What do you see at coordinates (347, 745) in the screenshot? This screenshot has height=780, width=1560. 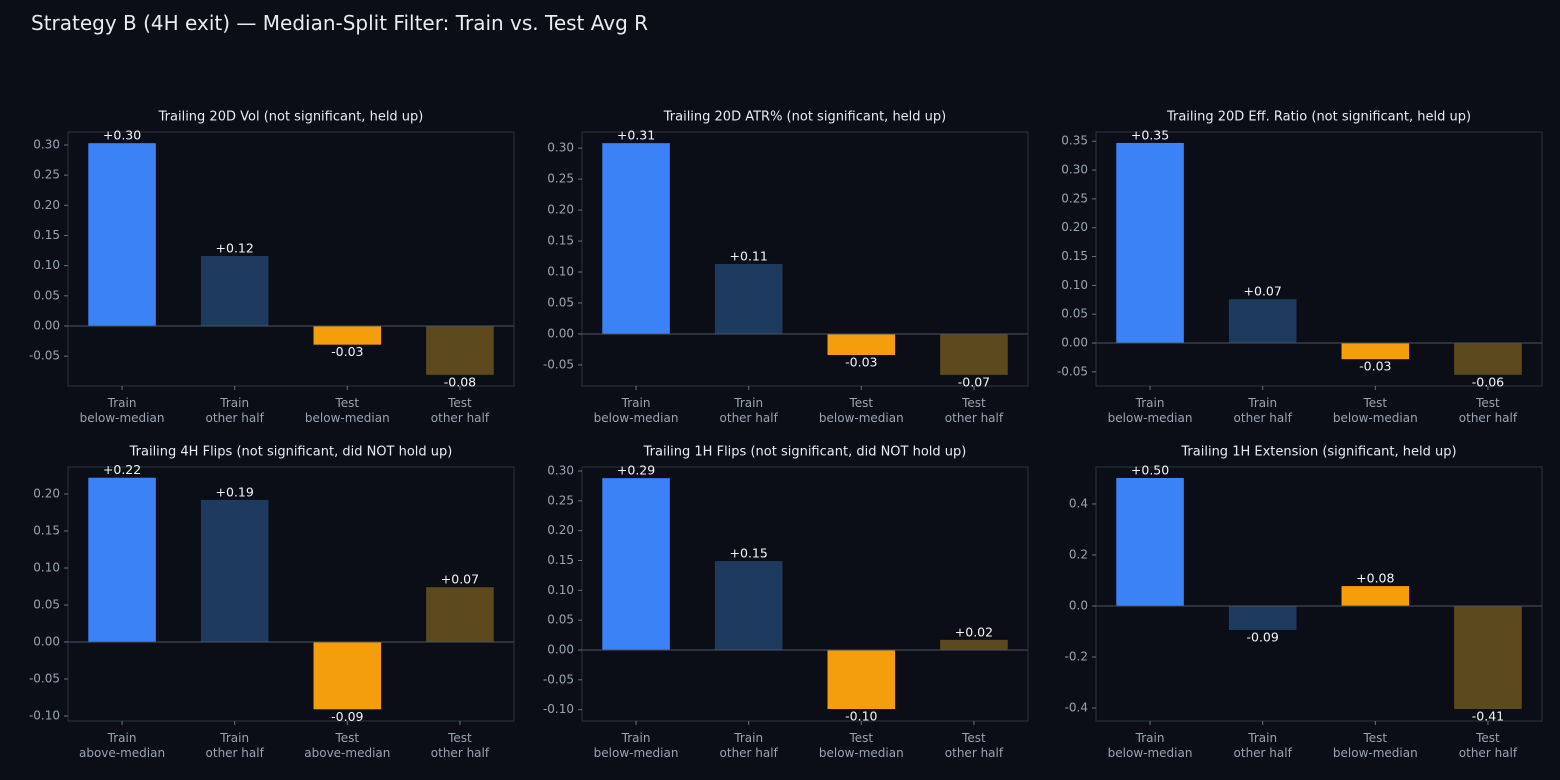 I see `x-tick-label: Test above-median` at bounding box center [347, 745].